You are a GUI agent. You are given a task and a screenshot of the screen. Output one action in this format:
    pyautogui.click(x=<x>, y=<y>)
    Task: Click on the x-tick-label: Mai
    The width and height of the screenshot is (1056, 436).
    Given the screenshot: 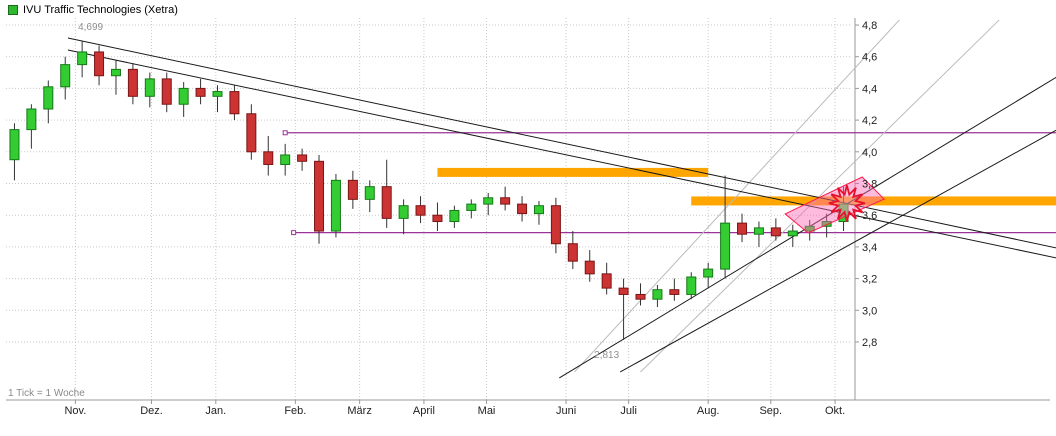 What is the action you would take?
    pyautogui.click(x=487, y=411)
    